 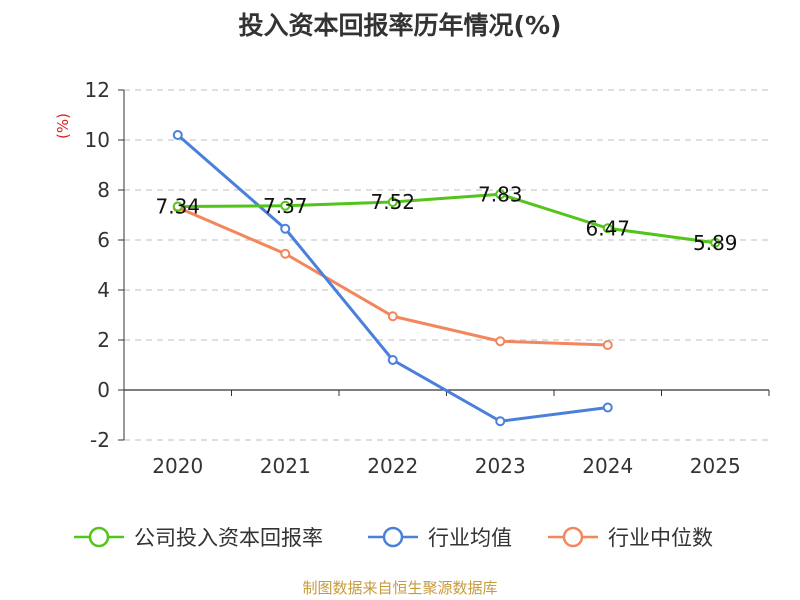 I want to click on chart-title: 投入资本回报率历年情况(%), so click(x=400, y=25).